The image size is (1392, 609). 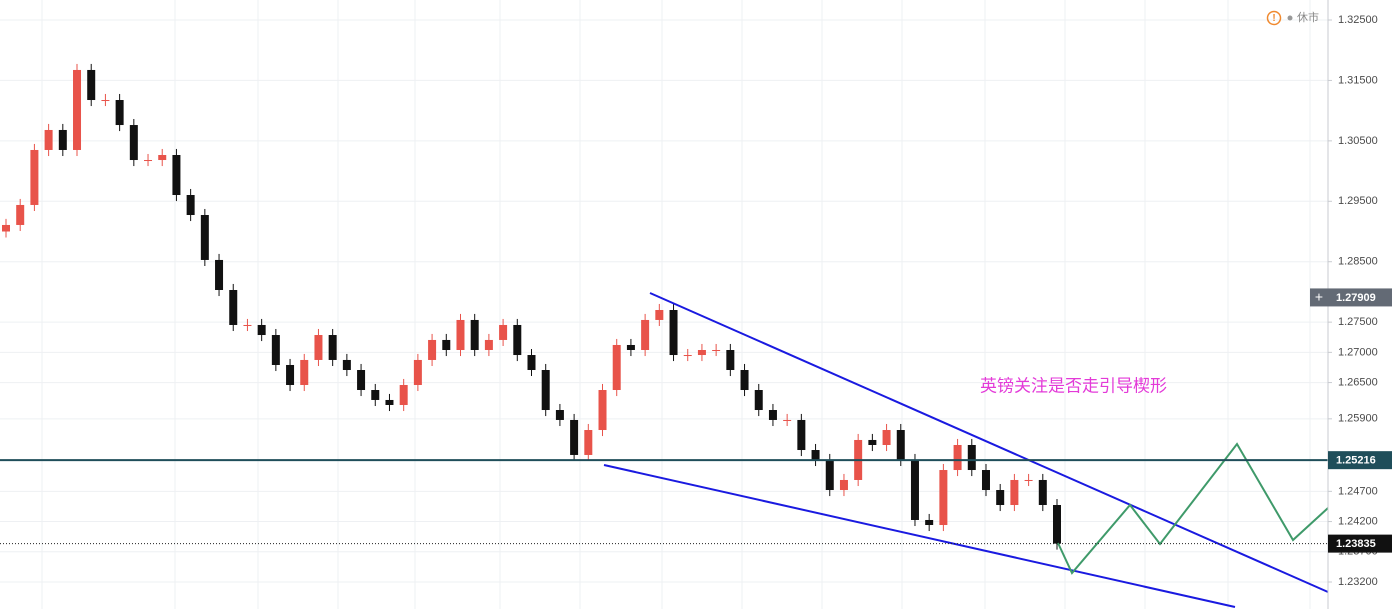 I want to click on y-tick-label: 1.27000, so click(x=1358, y=352).